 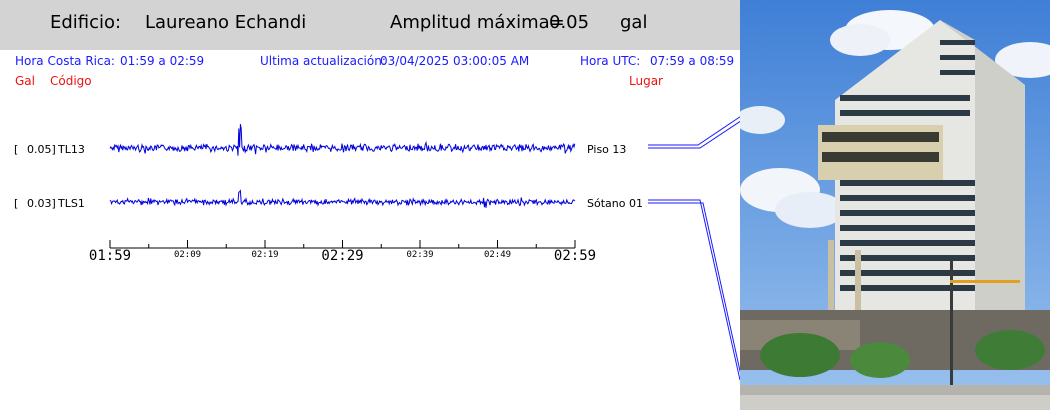 What do you see at coordinates (65, 61) in the screenshot?
I see `cr-time-label: Hora Costa Rica:` at bounding box center [65, 61].